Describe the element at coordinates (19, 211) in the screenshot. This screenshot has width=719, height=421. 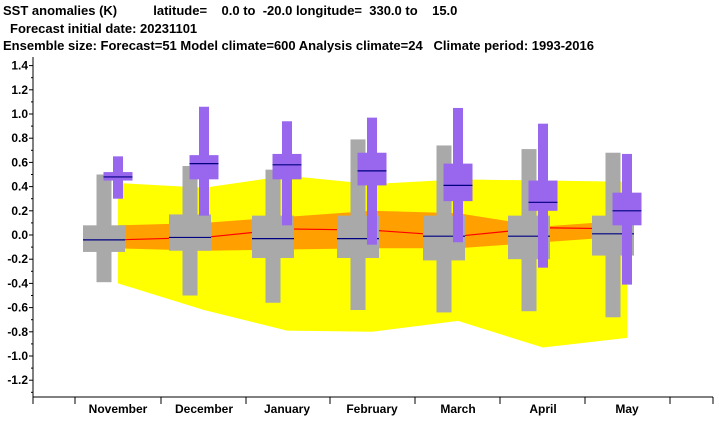
I see `y-tick-label: 0.2` at that location.